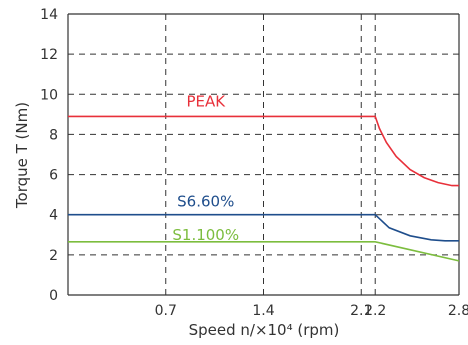 This screenshot has height=345, width=468. I want to click on y-tick-label: 6, so click(53, 176).